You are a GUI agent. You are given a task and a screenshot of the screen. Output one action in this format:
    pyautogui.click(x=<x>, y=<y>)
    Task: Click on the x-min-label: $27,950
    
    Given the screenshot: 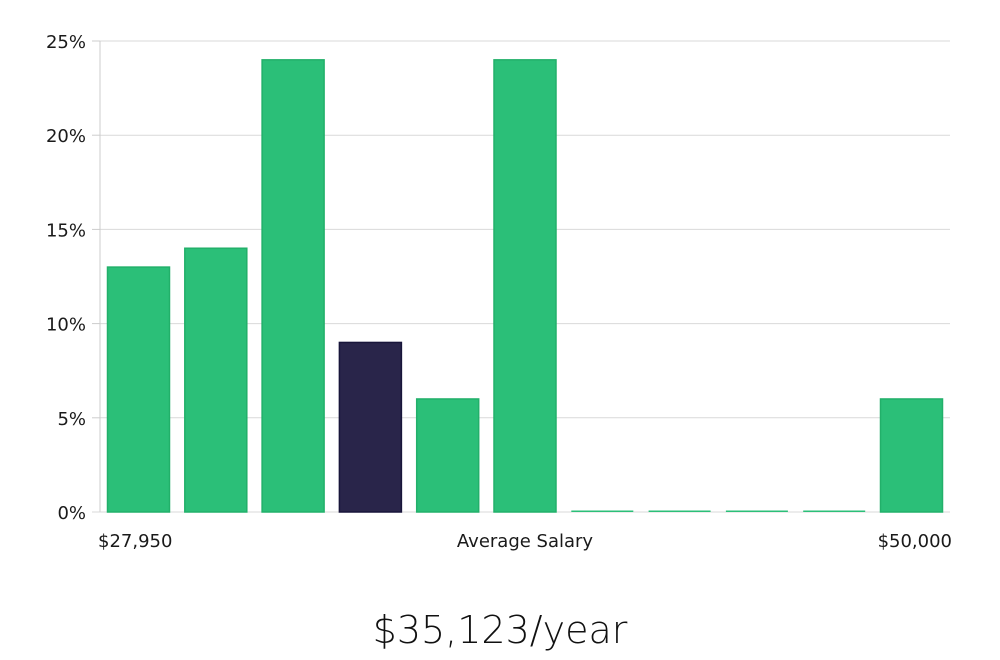 What is the action you would take?
    pyautogui.click(x=135, y=541)
    